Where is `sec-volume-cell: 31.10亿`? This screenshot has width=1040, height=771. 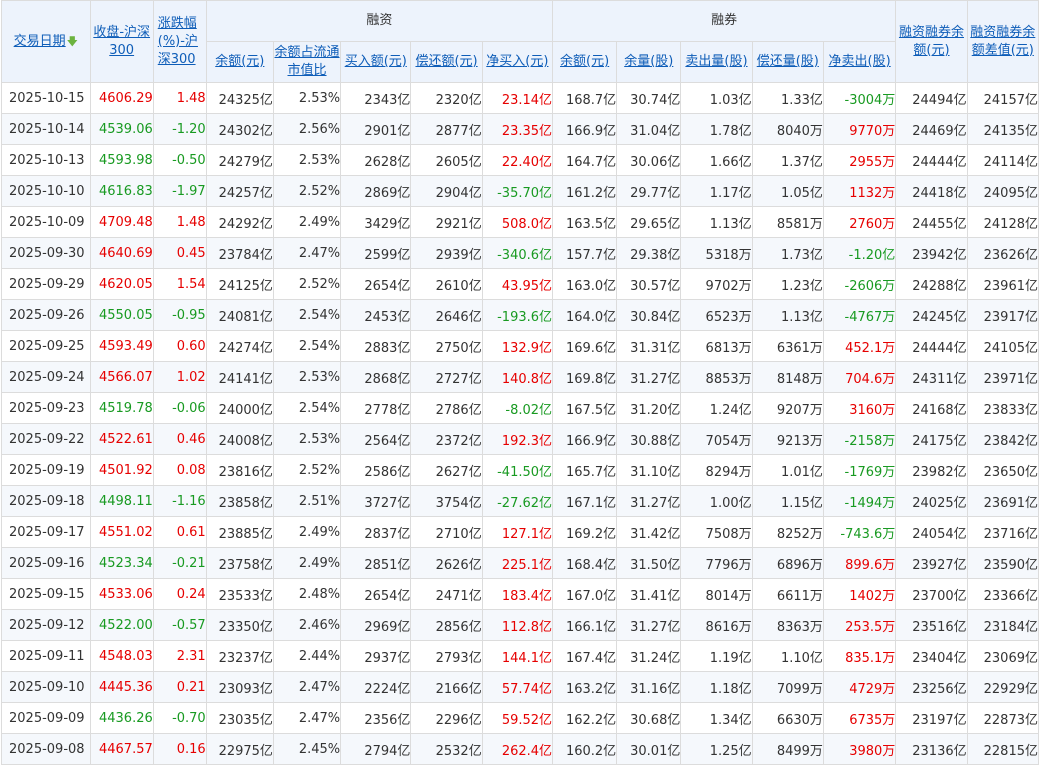 sec-volume-cell: 31.10亿 is located at coordinates (649, 470).